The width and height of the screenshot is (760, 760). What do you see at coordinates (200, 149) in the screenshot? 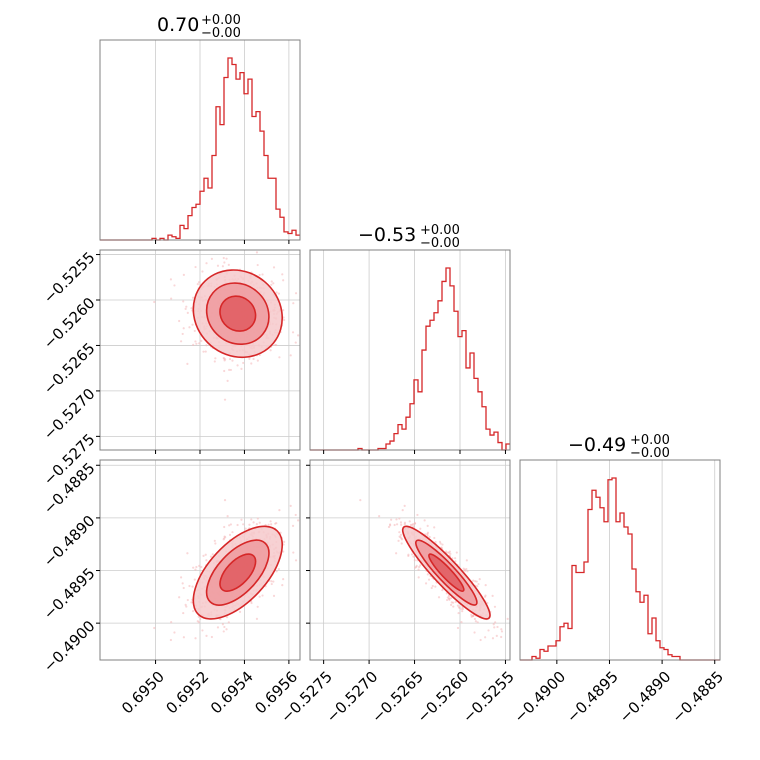
I see `hist-step-p1` at bounding box center [200, 149].